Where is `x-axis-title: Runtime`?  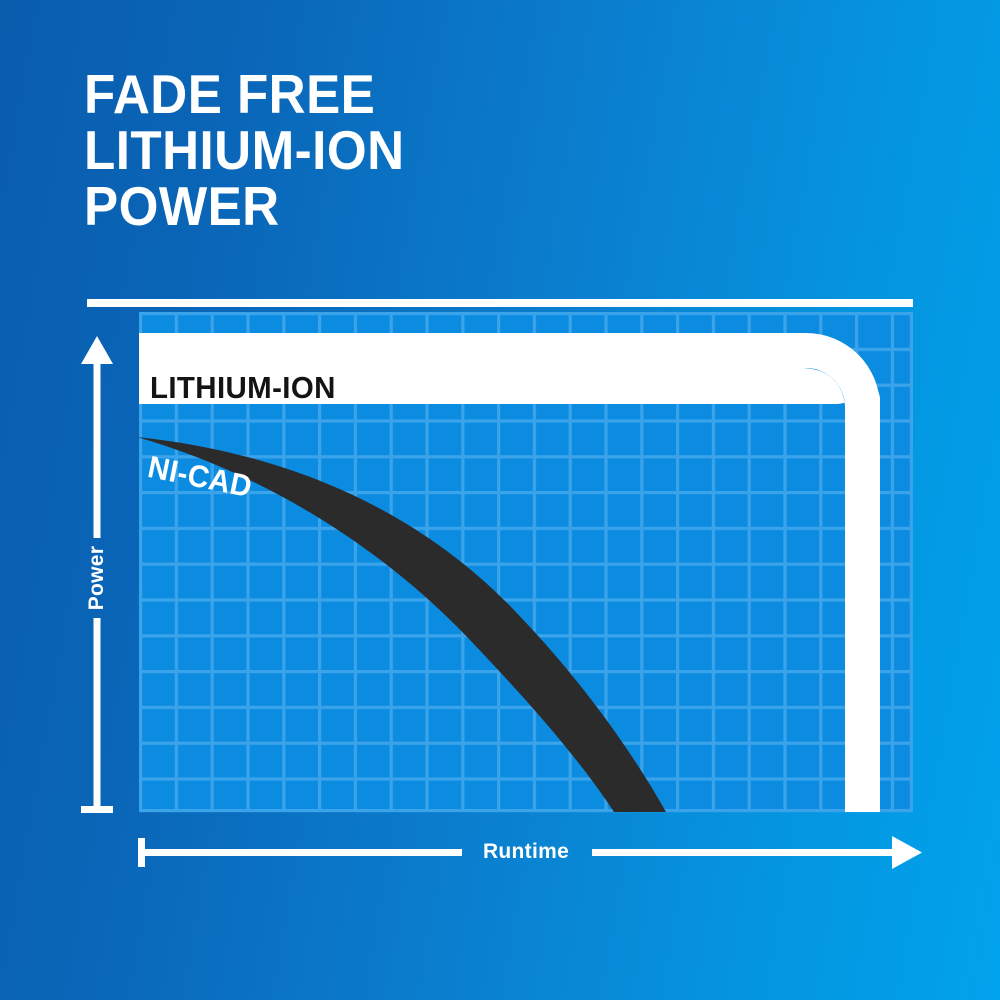 x-axis-title: Runtime is located at coordinates (526, 851).